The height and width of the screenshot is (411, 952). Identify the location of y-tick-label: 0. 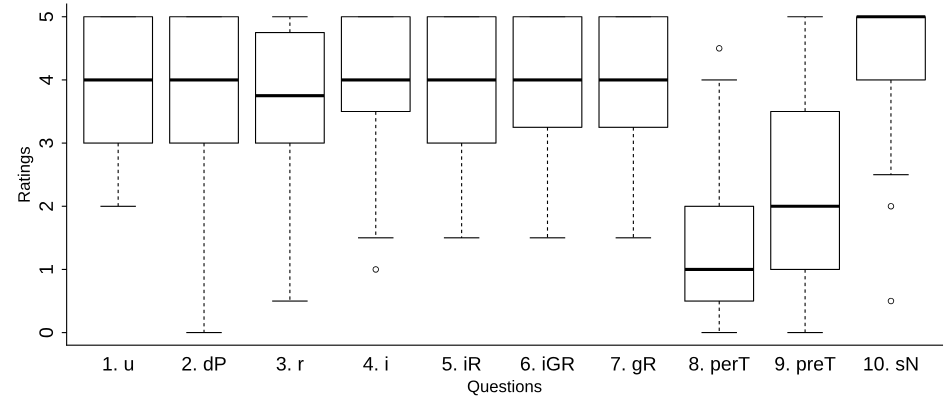
(46, 333).